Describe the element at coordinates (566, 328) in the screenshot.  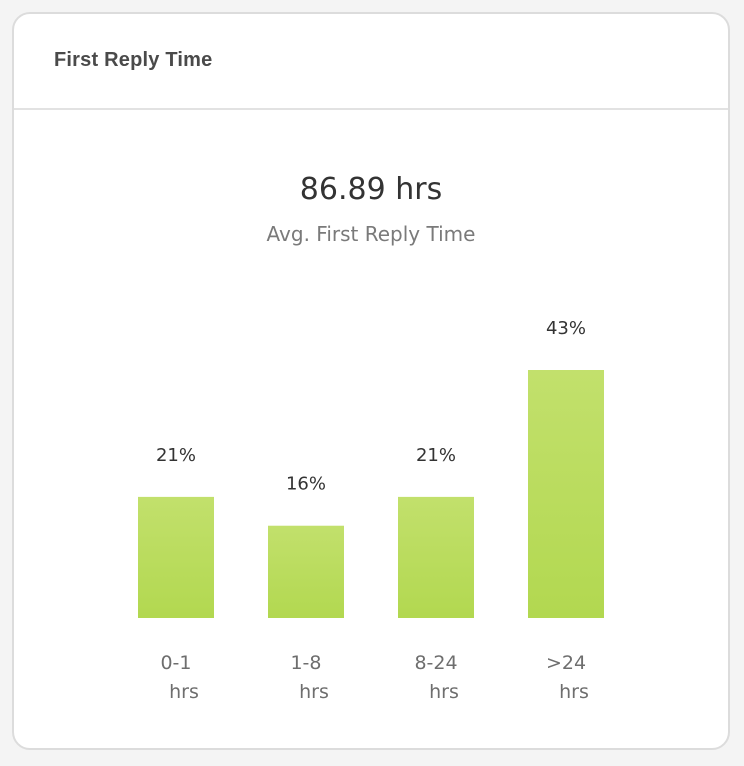
I see `bar-value-label-3: 43%` at that location.